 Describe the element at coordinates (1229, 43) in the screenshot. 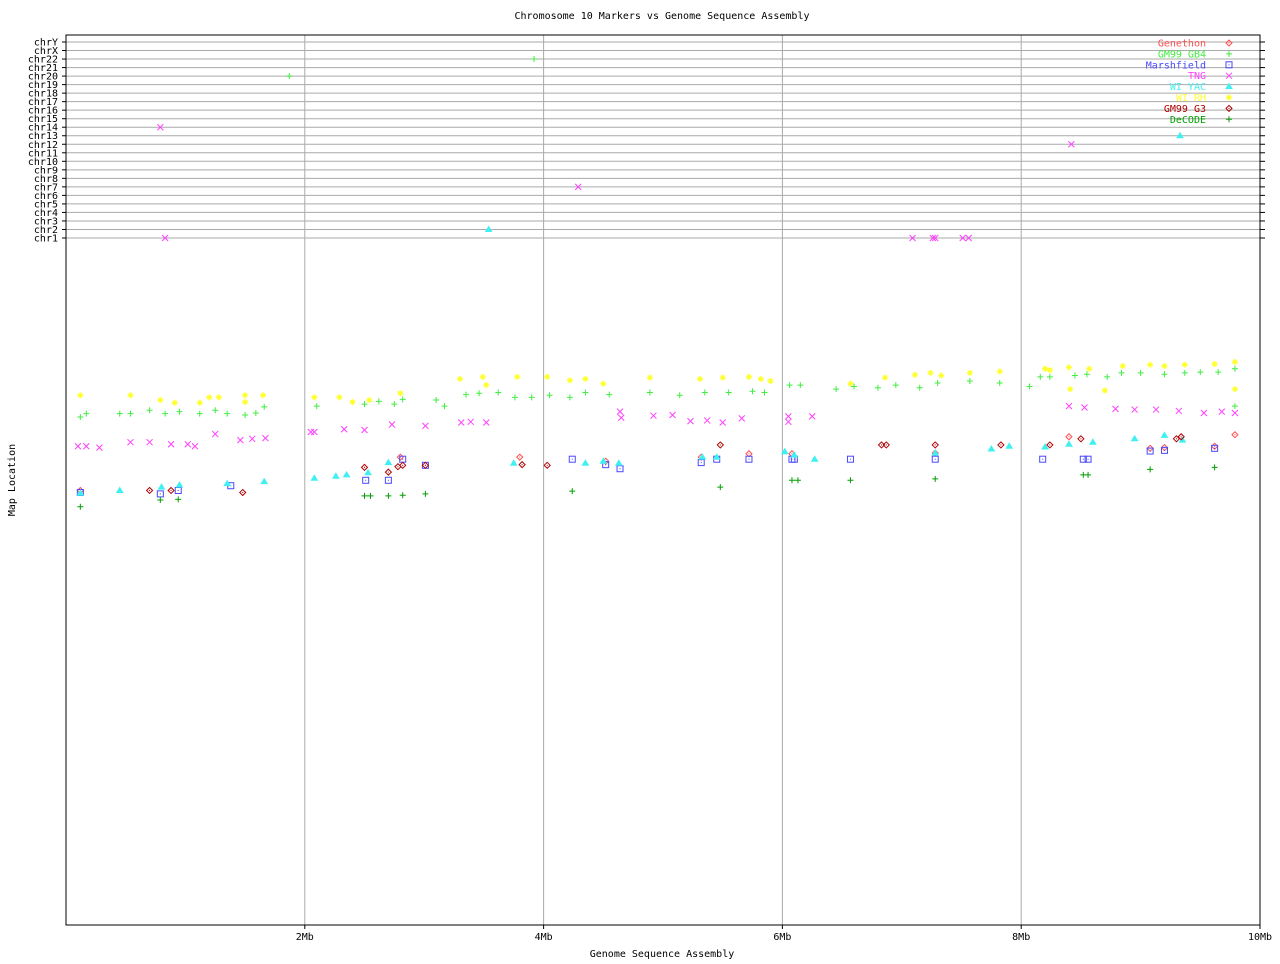

I see `legend-marker-genethon` at that location.